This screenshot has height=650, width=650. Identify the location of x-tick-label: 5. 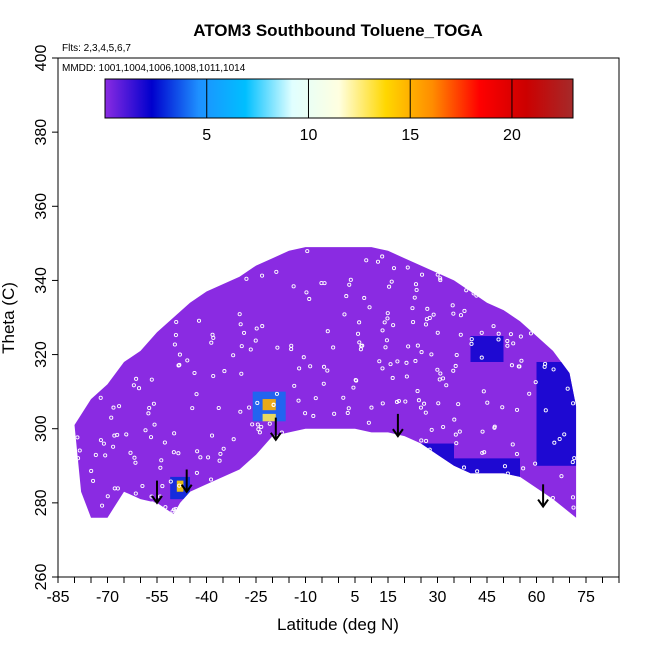
(355, 597).